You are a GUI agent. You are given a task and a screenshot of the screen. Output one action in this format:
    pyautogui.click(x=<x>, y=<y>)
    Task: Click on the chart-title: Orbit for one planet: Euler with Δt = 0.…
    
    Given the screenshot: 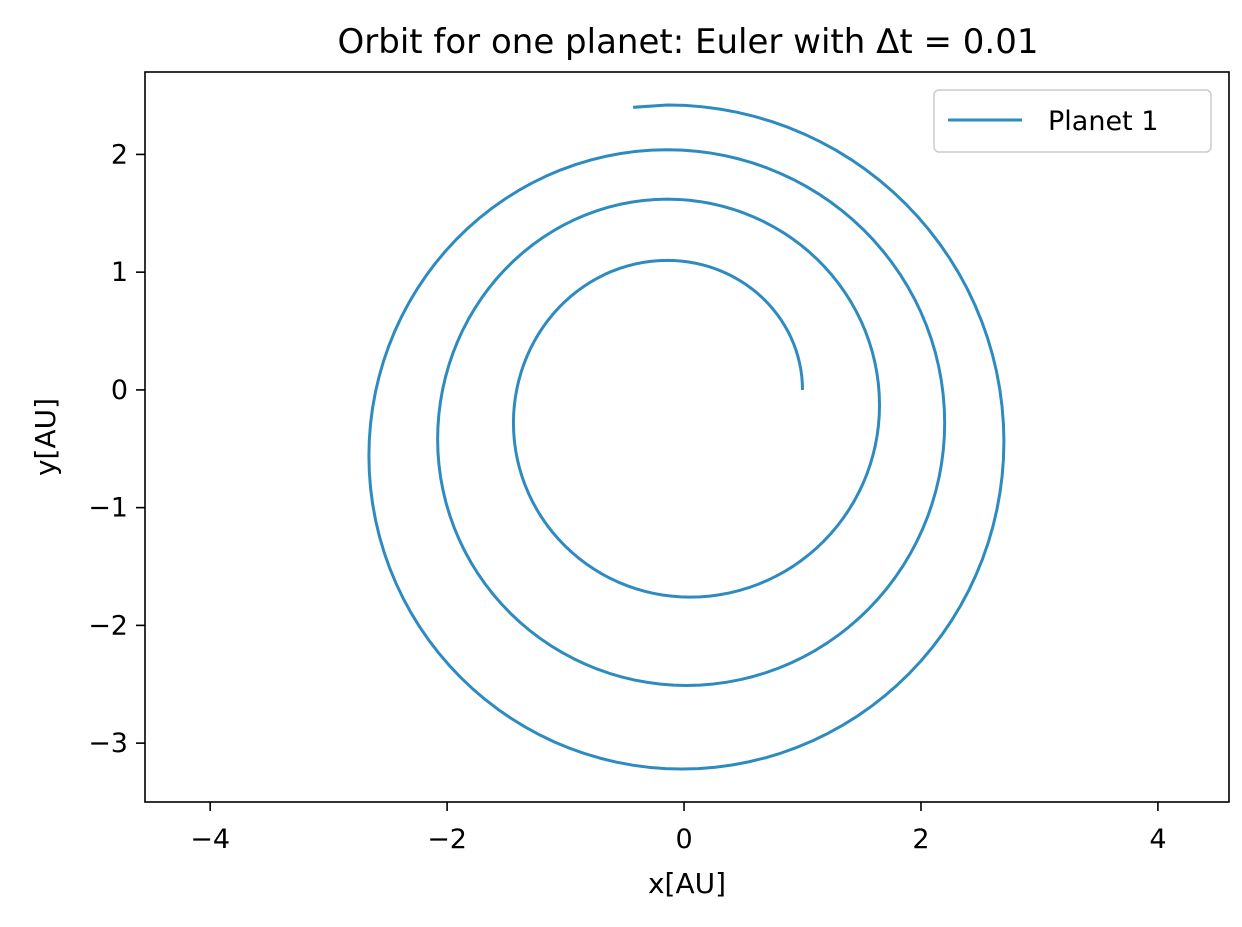 What is the action you would take?
    pyautogui.click(x=688, y=42)
    